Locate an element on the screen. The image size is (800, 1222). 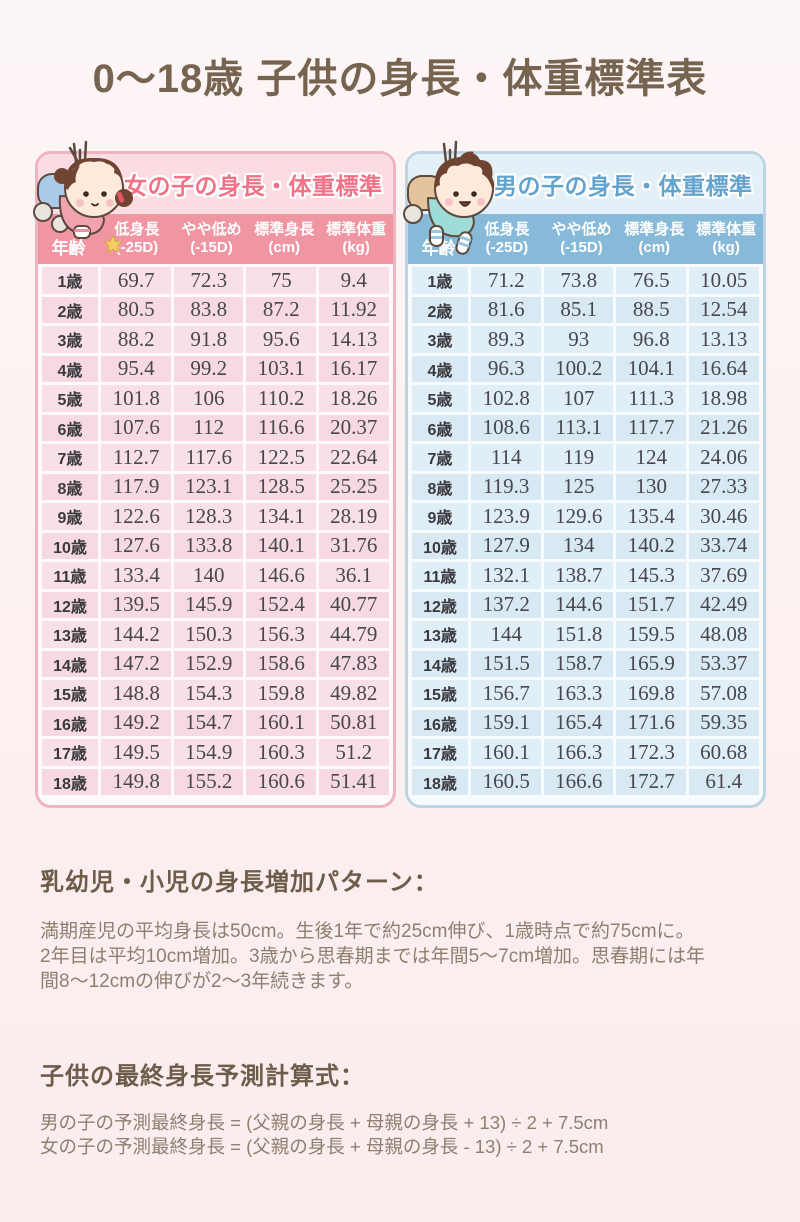
value-cell: 152.9 is located at coordinates (208, 663).